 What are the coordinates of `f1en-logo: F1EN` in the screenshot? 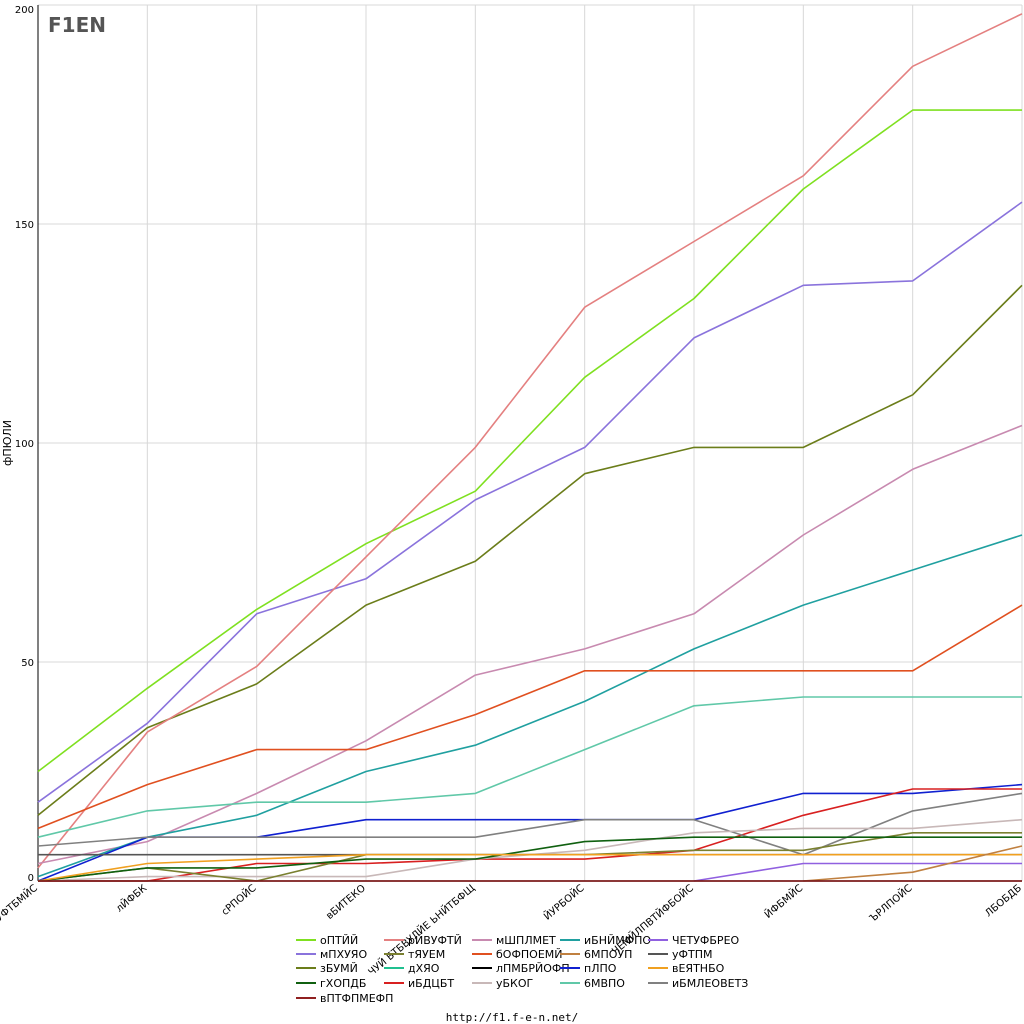 It's located at (77, 23).